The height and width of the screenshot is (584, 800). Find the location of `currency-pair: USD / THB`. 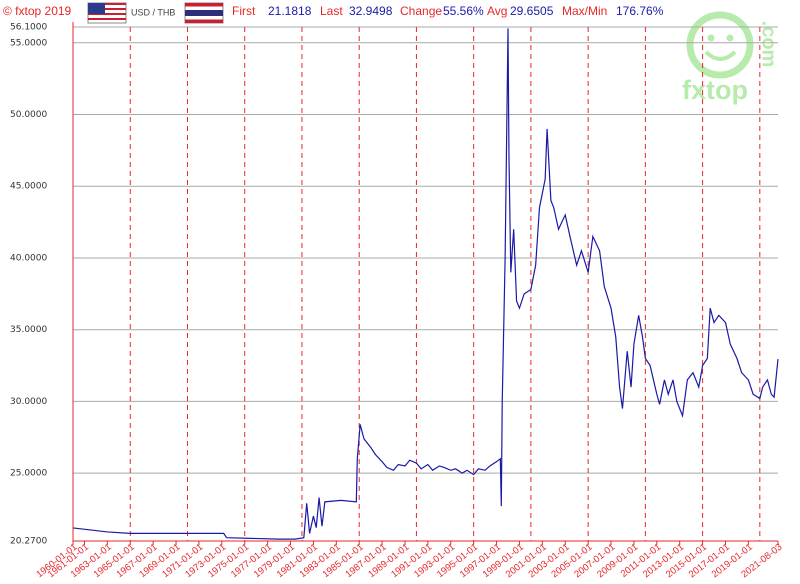

currency-pair: USD / THB is located at coordinates (153, 12).